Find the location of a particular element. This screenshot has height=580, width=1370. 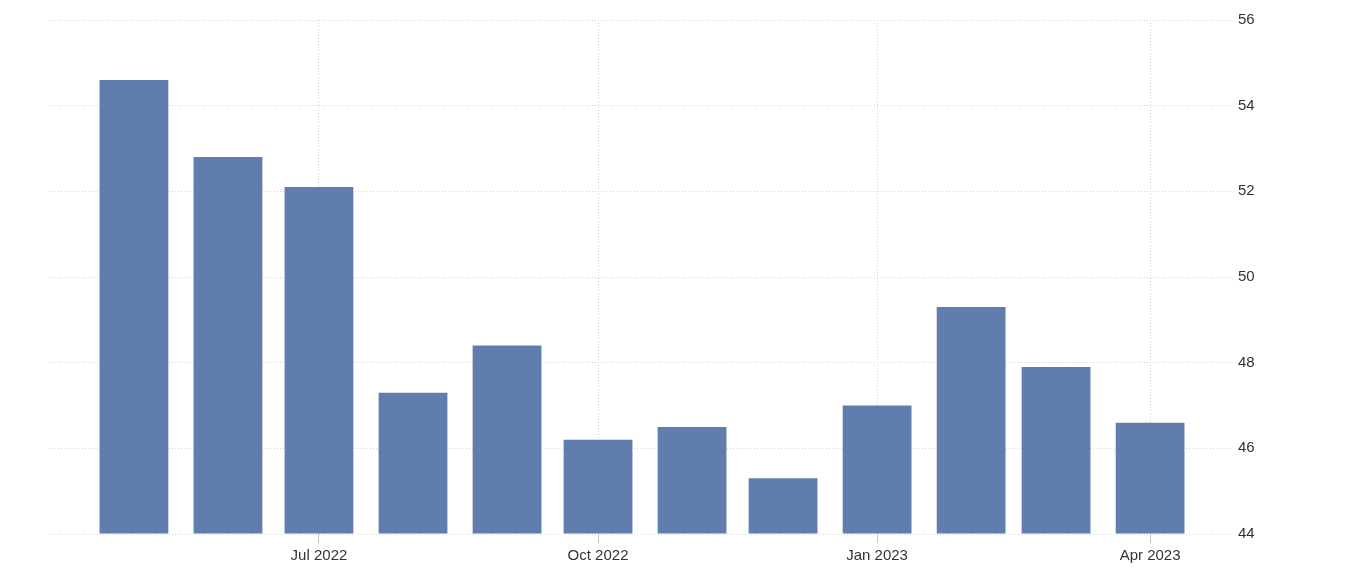

y-tick-label: 52 is located at coordinates (1246, 190).